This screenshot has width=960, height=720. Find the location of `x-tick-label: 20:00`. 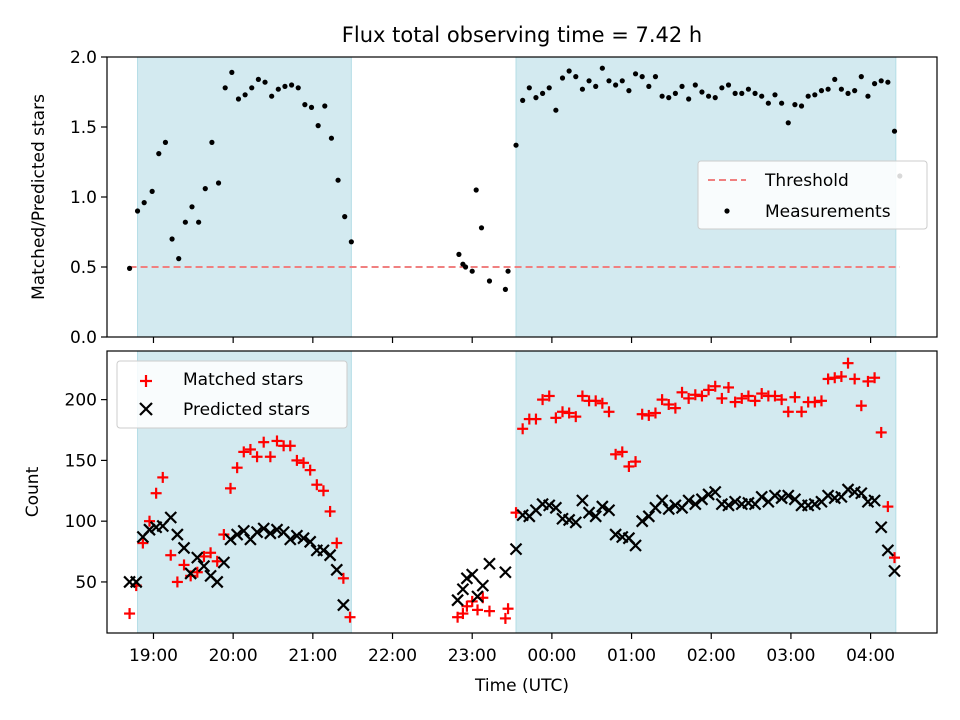

x-tick-label: 20:00 is located at coordinates (233, 656).